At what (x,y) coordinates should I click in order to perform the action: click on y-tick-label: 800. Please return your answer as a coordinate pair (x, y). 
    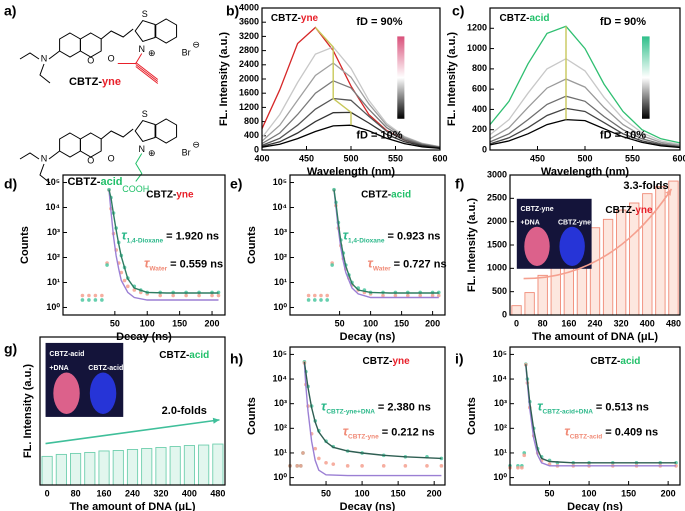
    Looking at the image, I should click on (479, 68).